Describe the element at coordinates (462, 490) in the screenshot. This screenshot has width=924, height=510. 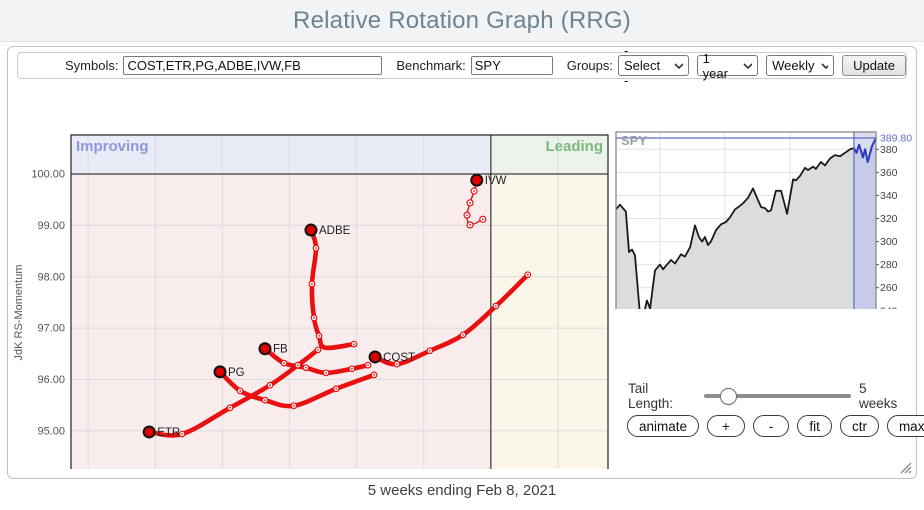
I see `footer-caption: 5 weeks ending Feb 8, 2021` at that location.